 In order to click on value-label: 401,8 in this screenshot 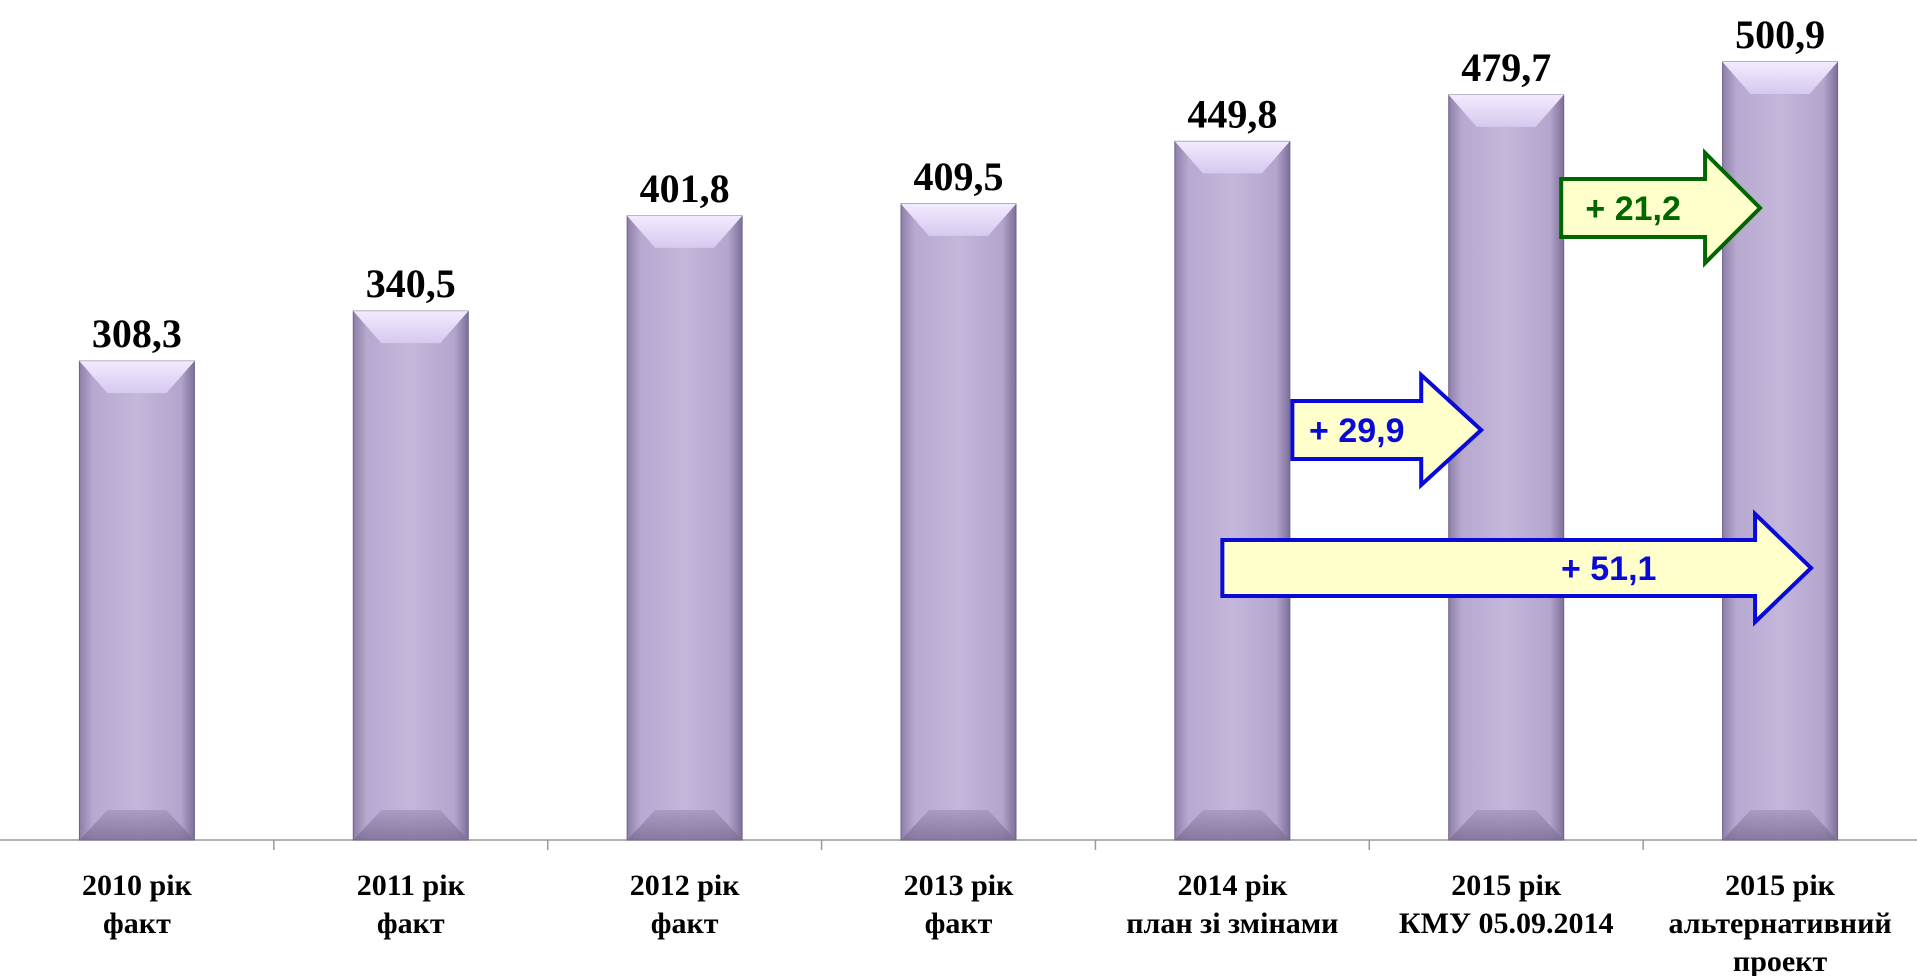, I will do `click(685, 188)`.